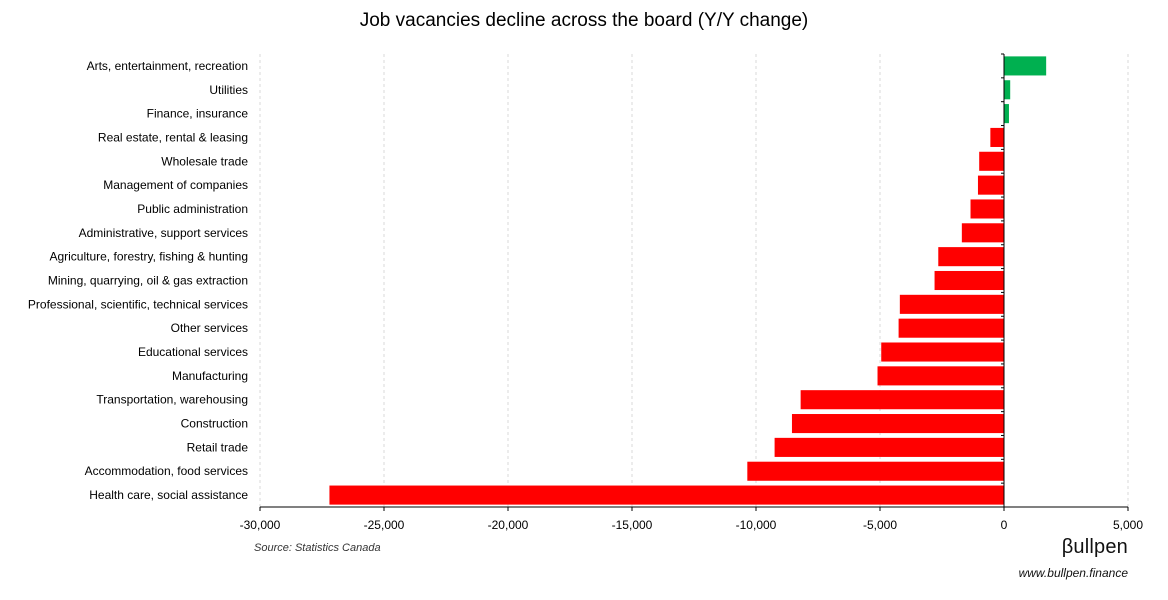 This screenshot has height=600, width=1168. What do you see at coordinates (210, 376) in the screenshot?
I see `category-label: Manufacturing` at bounding box center [210, 376].